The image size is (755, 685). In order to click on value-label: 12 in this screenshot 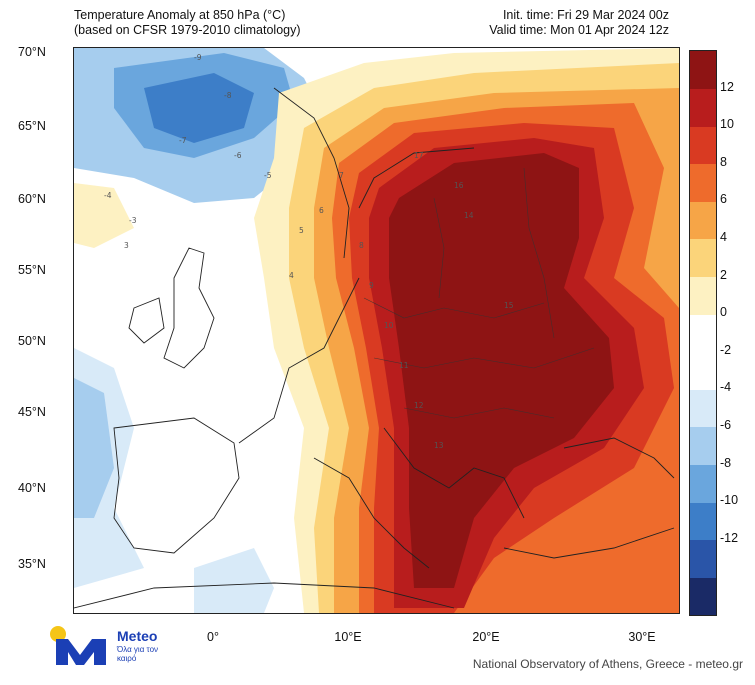, I will do `click(419, 405)`.